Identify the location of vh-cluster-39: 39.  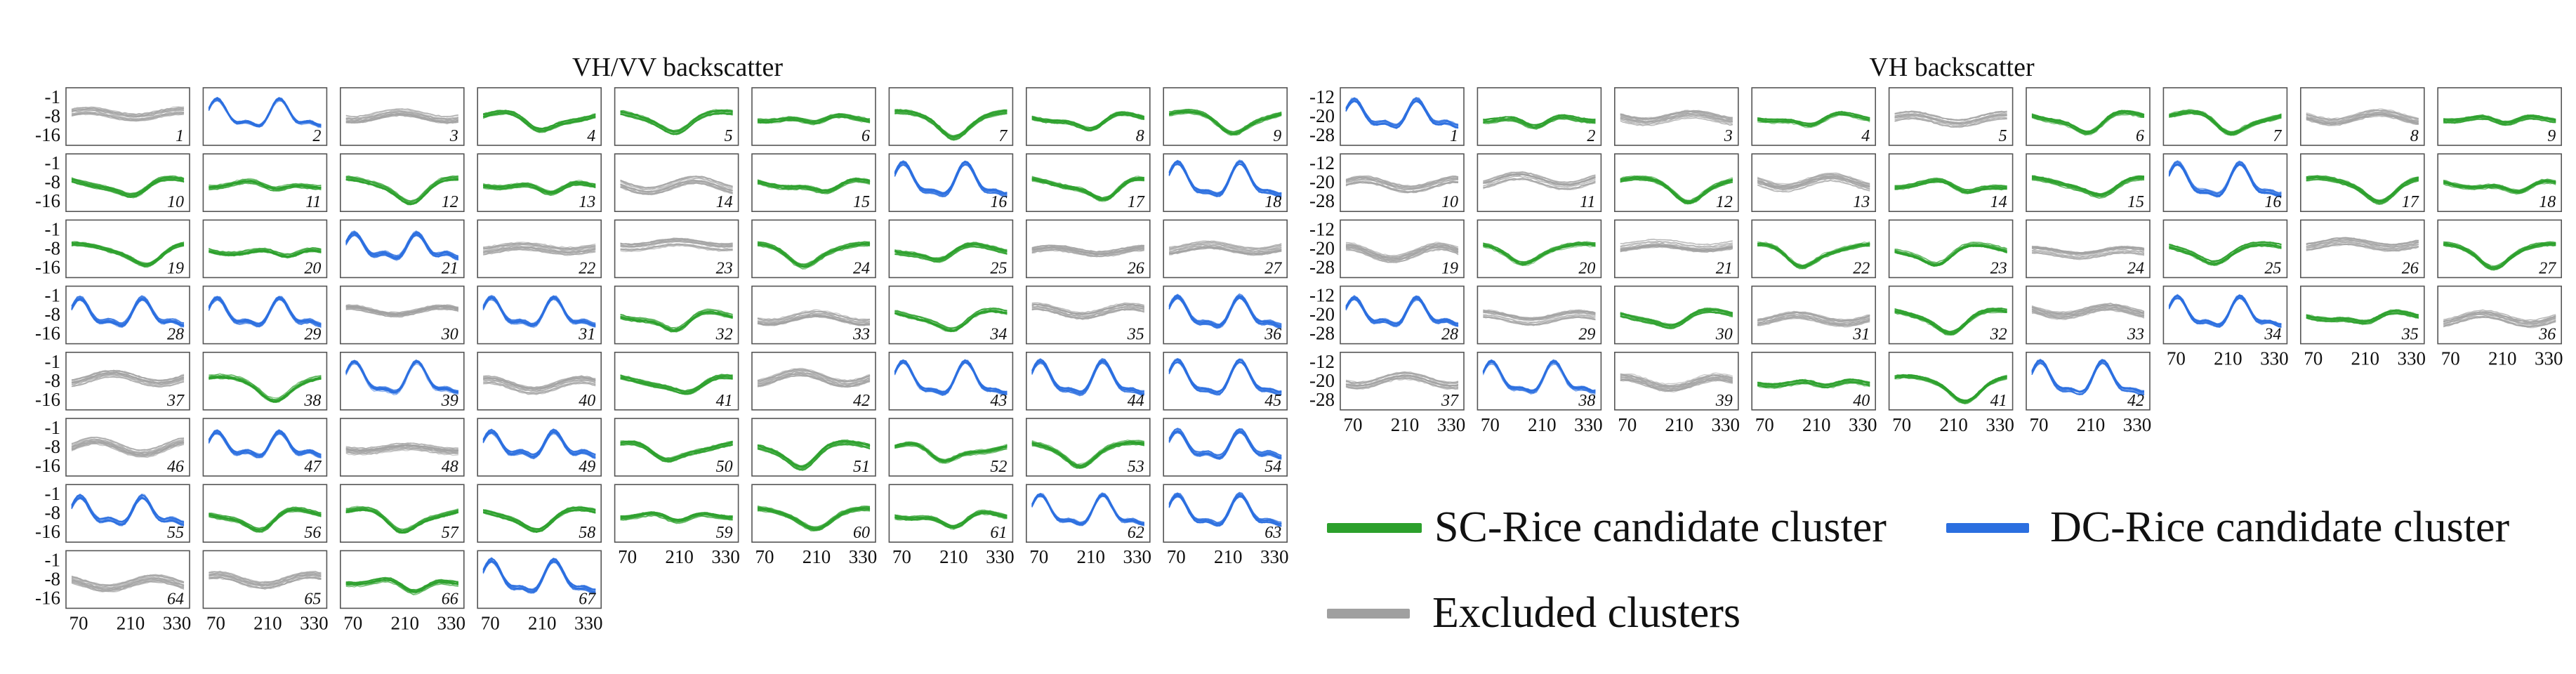
(1676, 381).